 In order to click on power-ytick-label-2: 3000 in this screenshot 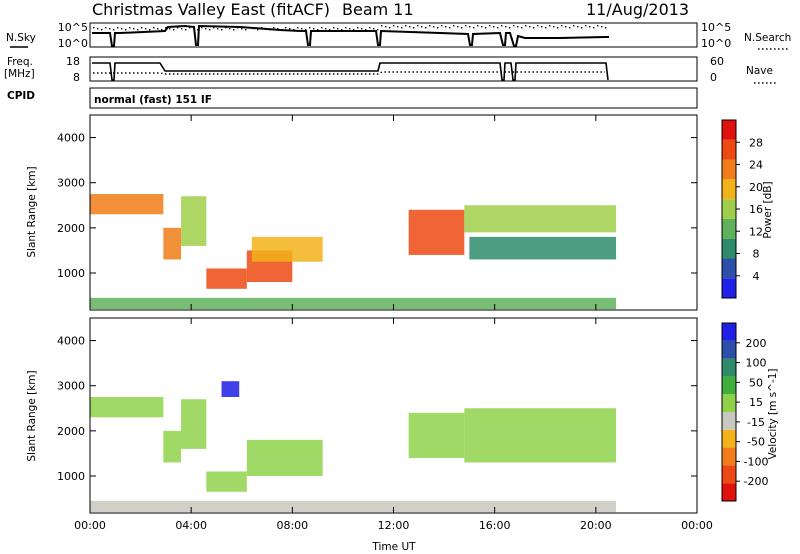, I will do `click(71, 183)`.